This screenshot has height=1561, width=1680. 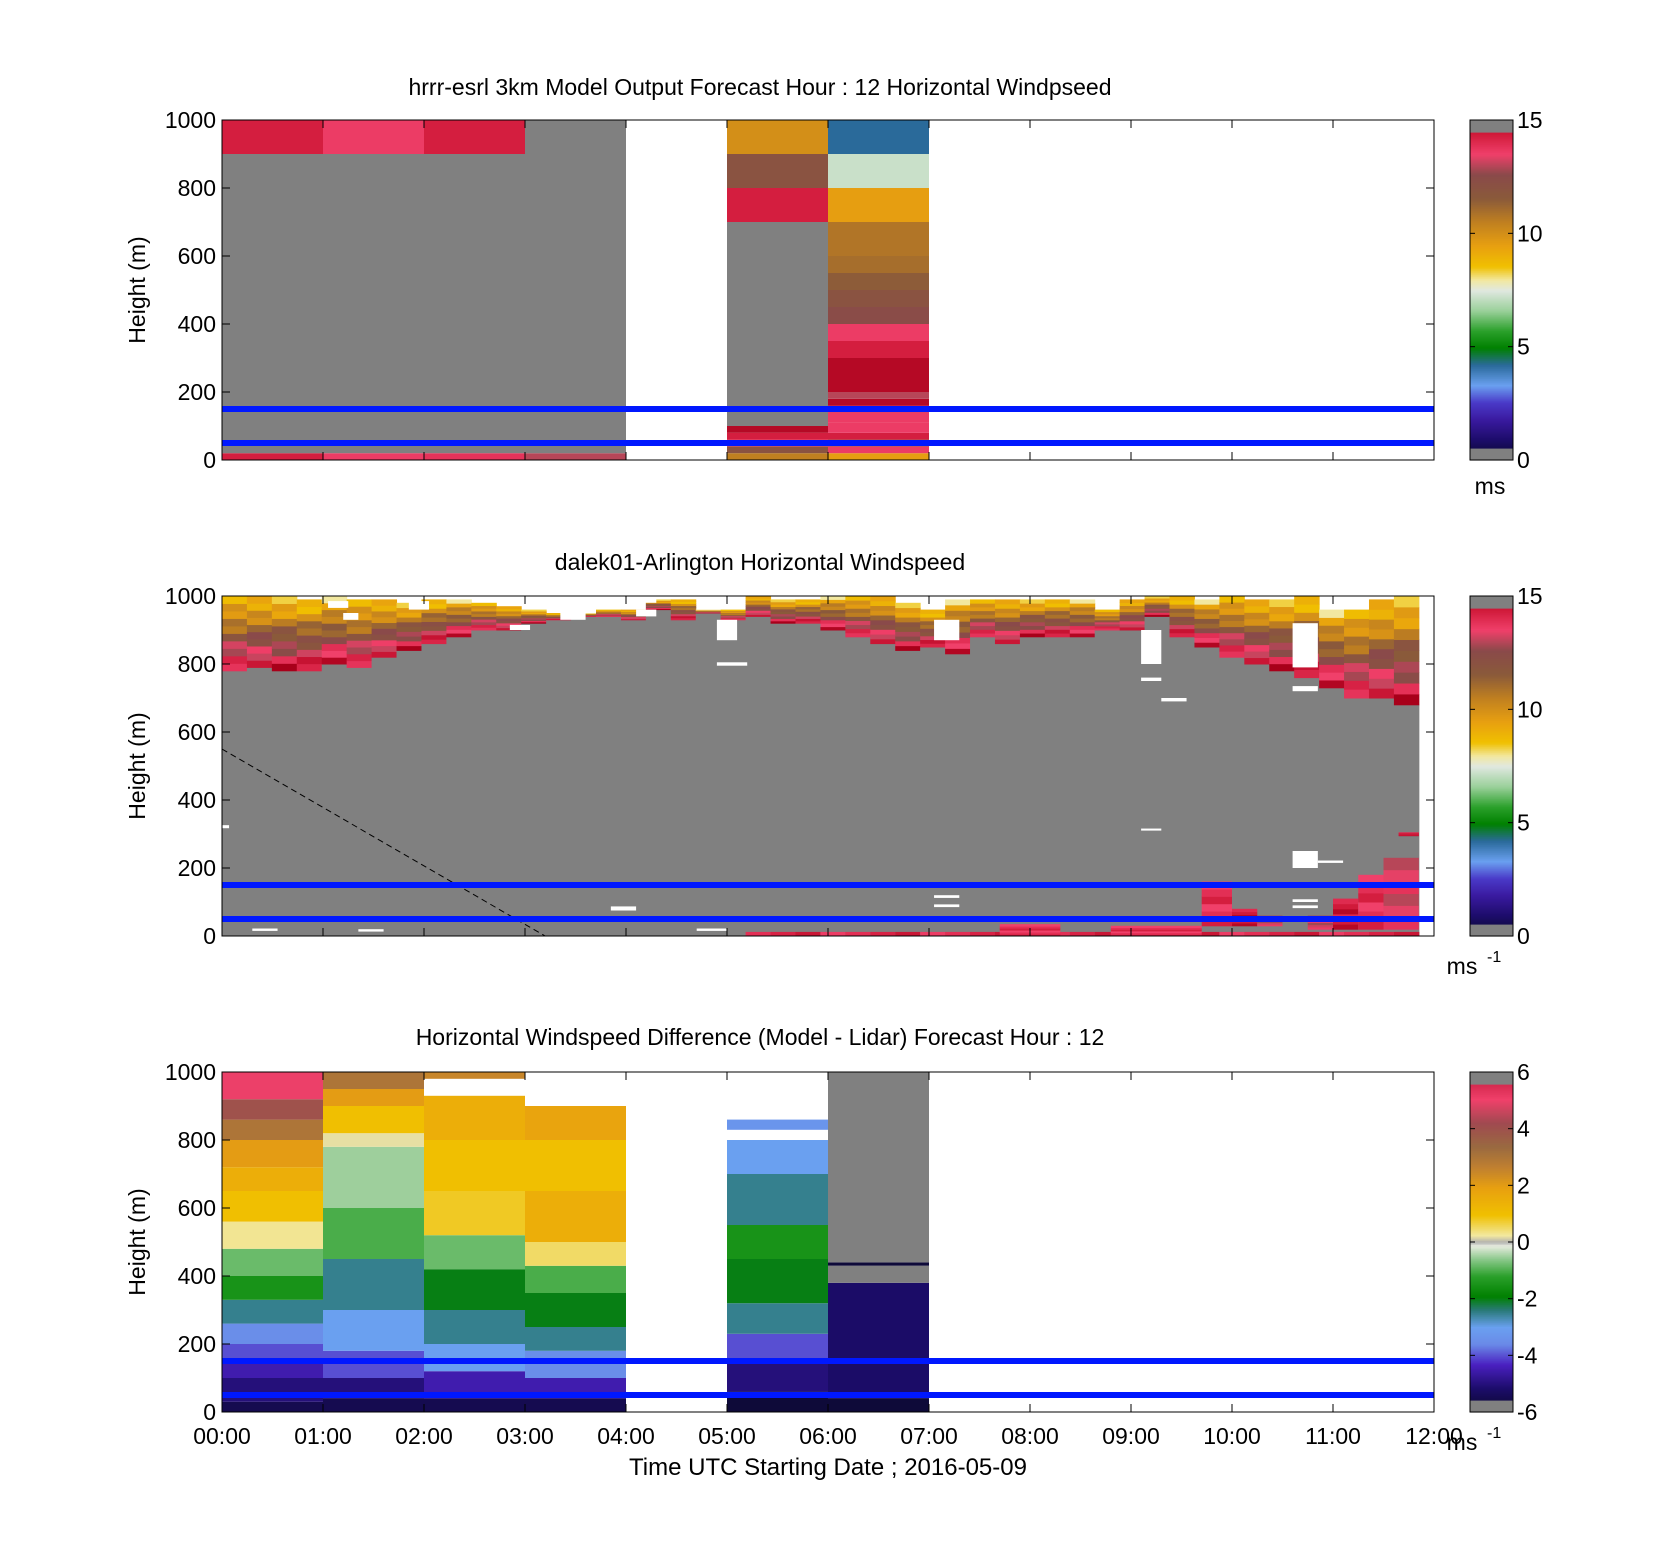 I want to click on missing-data-gap, so click(x=1174, y=700).